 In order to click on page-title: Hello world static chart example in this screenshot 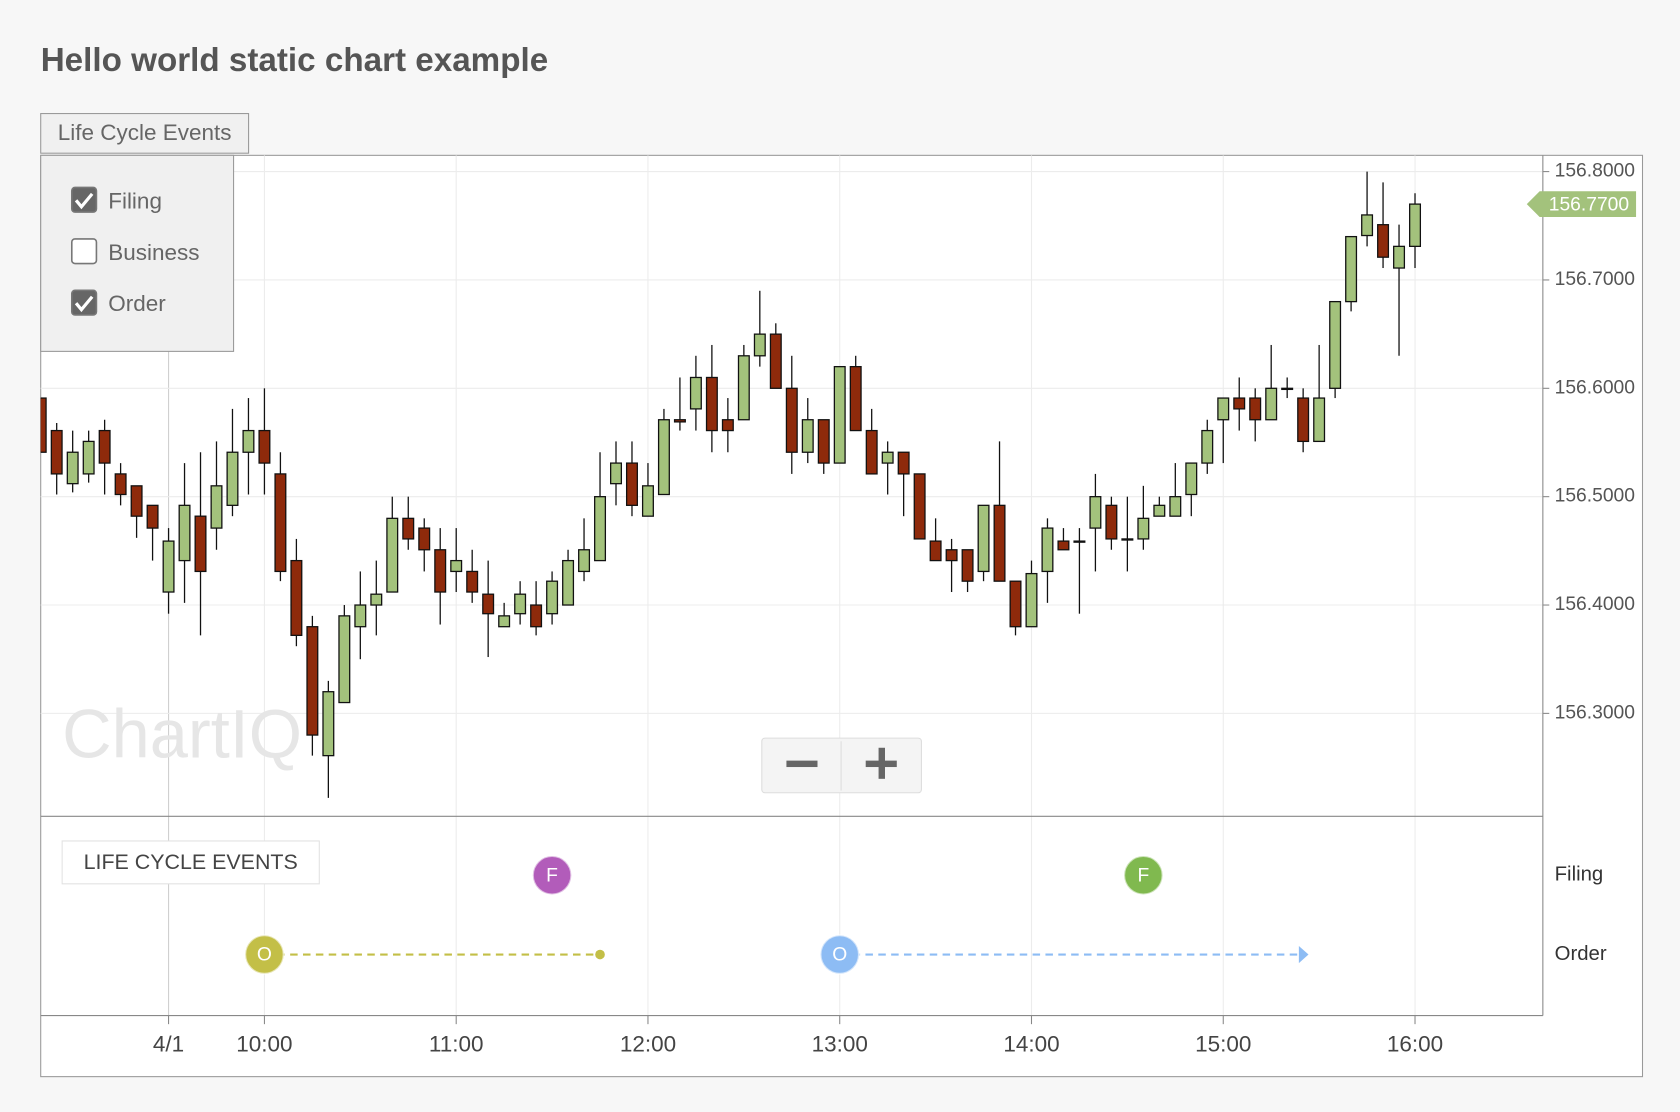, I will do `click(294, 60)`.